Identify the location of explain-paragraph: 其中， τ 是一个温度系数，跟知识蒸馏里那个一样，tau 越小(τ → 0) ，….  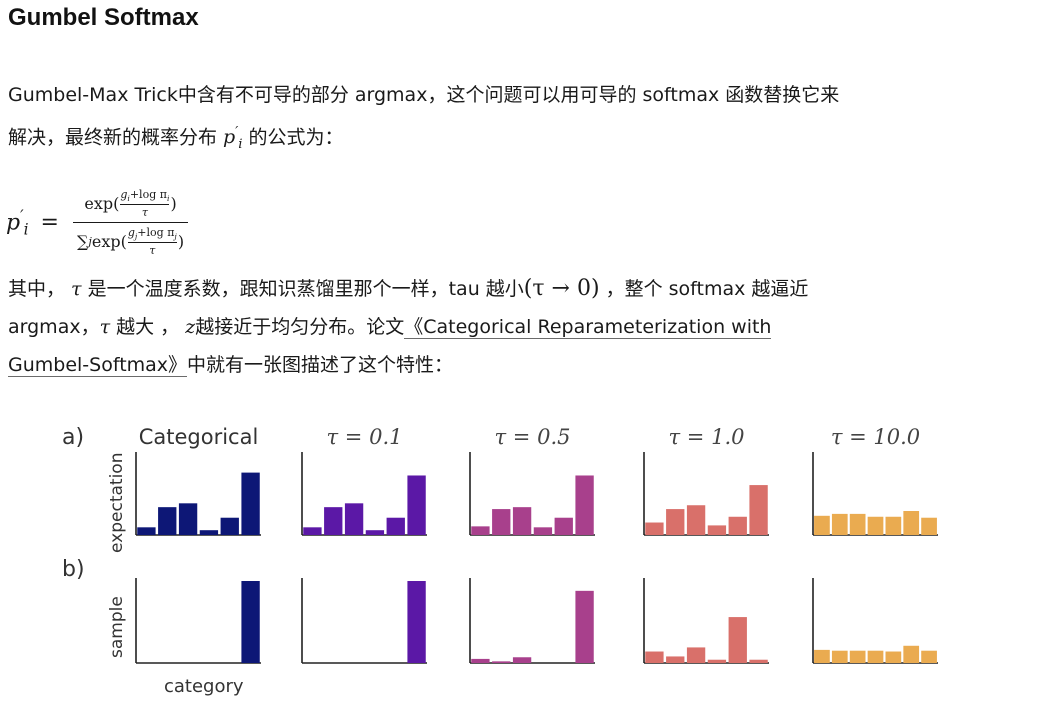
(408, 327).